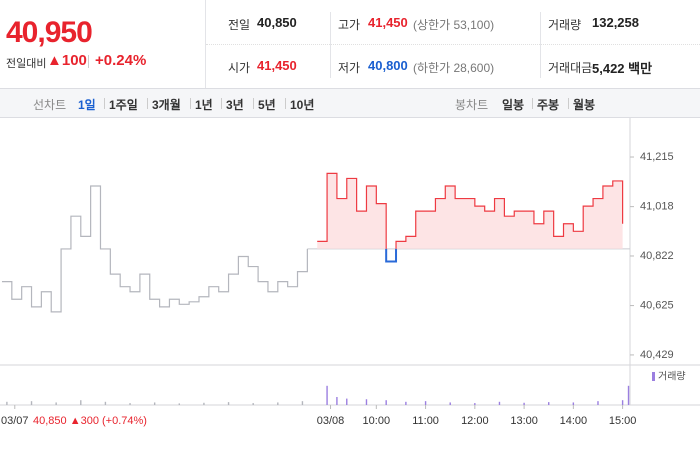 Image resolution: width=700 pixels, height=450 pixels. Describe the element at coordinates (49, 32) in the screenshot. I see `current-price: 40,950` at that location.